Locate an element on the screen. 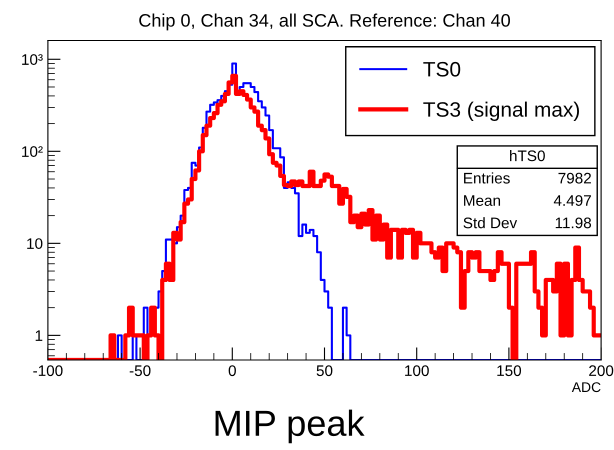 The image size is (614, 450). text: MIP peak is located at coordinates (290, 427).